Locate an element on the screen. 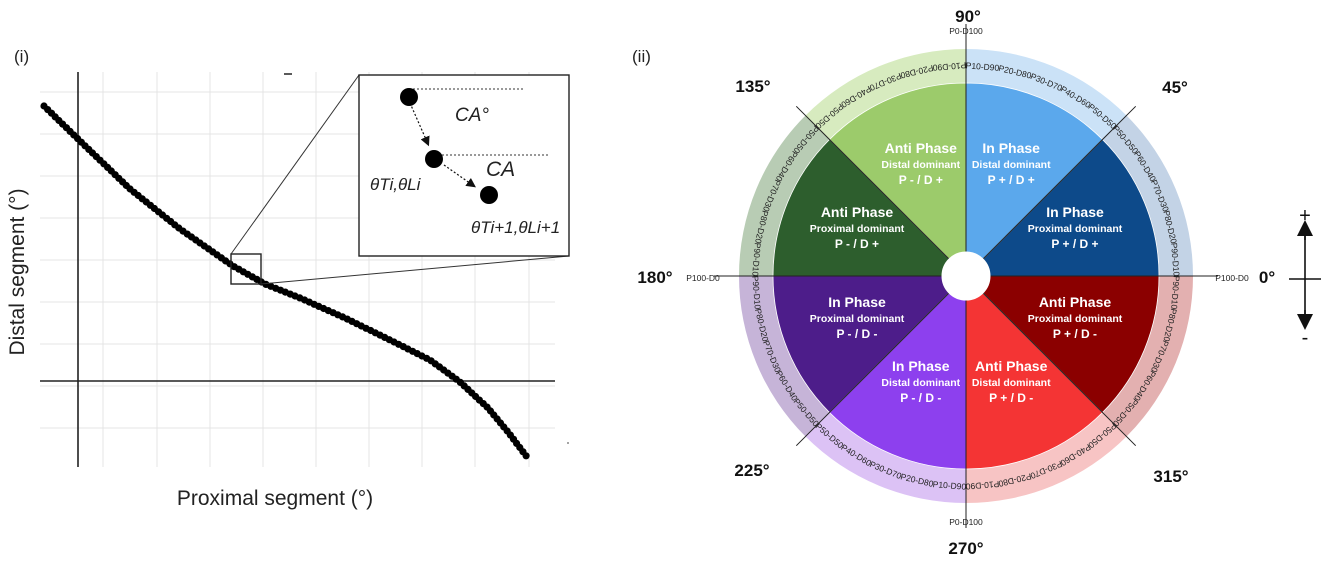  plus-sign: + is located at coordinates (1305, 216).